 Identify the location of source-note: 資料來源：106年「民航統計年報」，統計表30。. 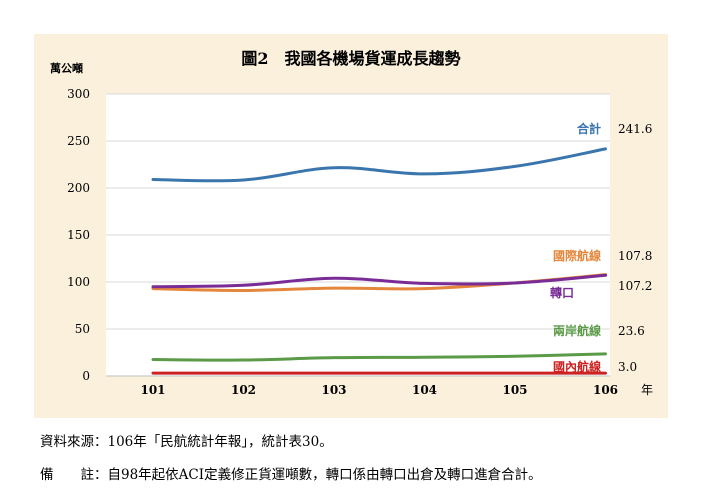
(186, 442).